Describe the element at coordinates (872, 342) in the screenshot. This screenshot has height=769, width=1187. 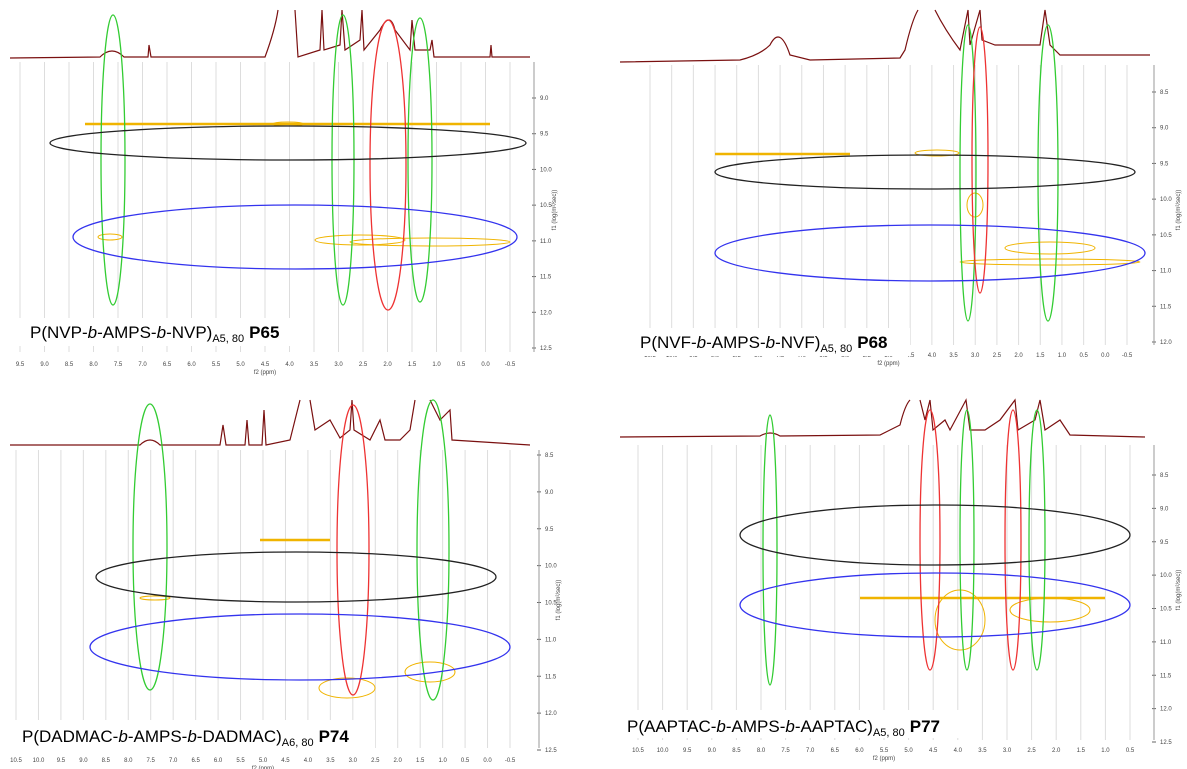
I see `label-part: P68` at that location.